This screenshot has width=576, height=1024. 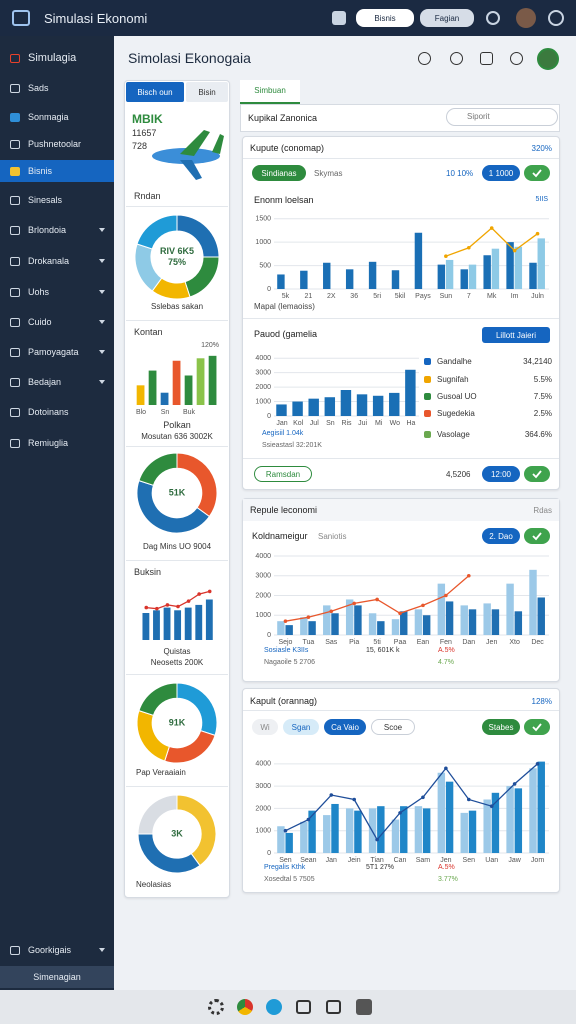 I want to click on y-tick-label: 1000, so click(x=263, y=615).